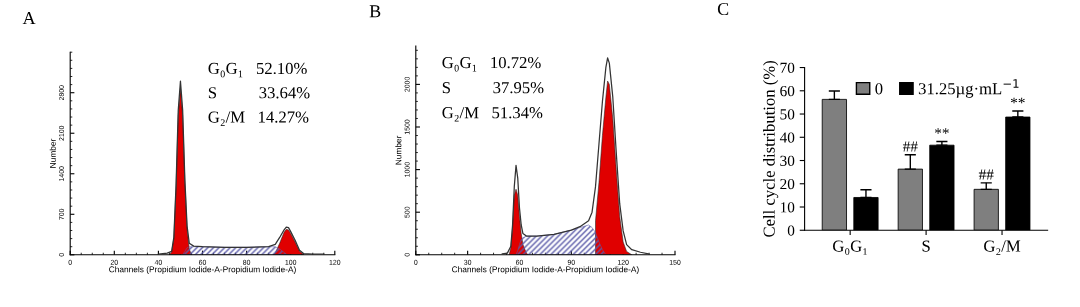  What do you see at coordinates (491, 64) in the screenshot?
I see `annotation: G₀G₁ 10.72%` at bounding box center [491, 64].